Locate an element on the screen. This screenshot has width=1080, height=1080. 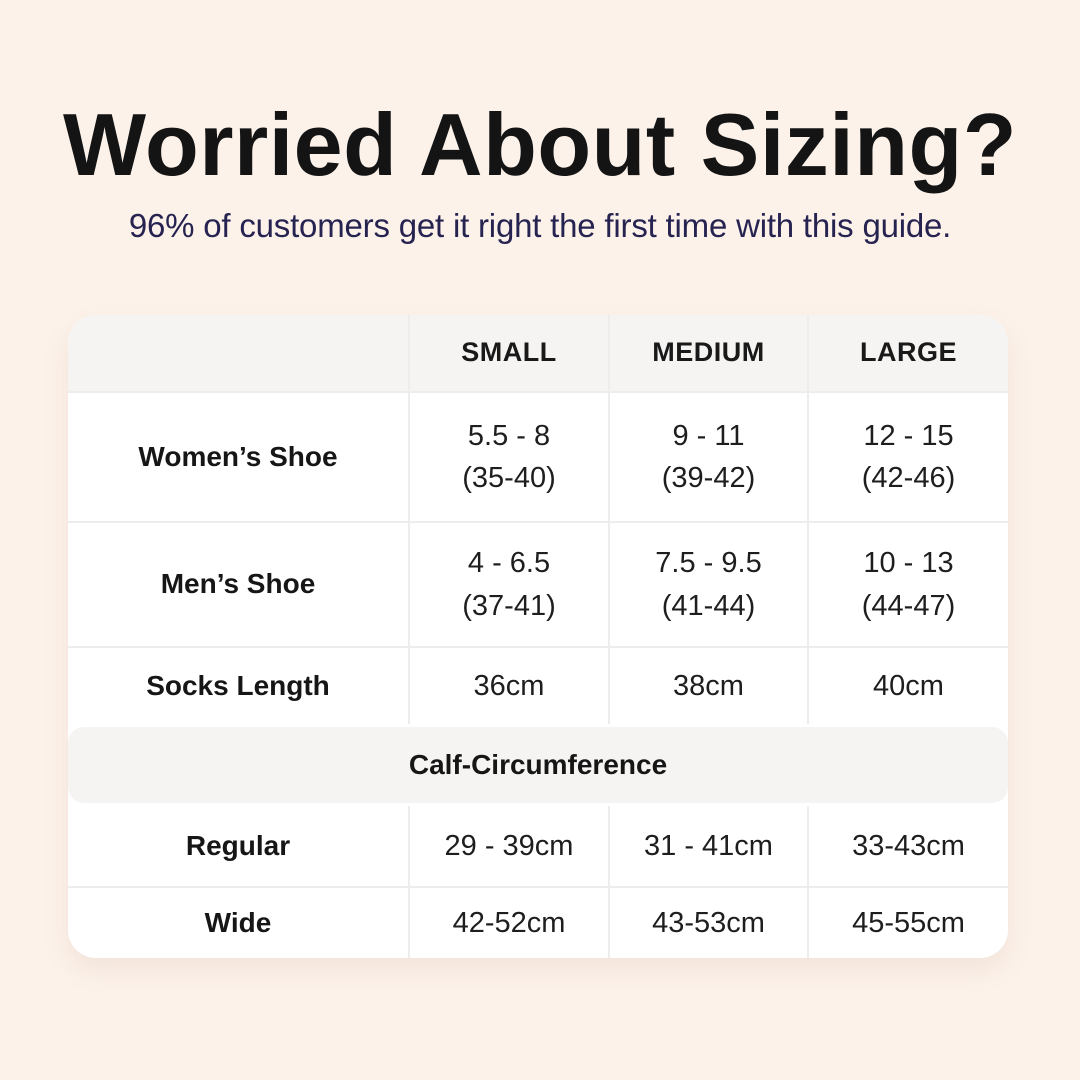
column-header-small: SMALL is located at coordinates (510, 353).